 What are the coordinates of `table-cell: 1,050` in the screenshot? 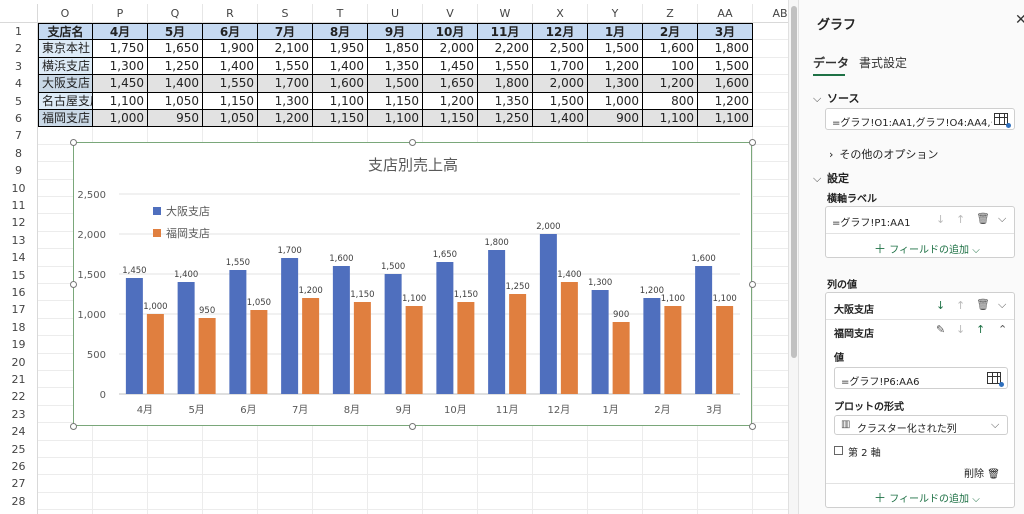 It's located at (230, 119).